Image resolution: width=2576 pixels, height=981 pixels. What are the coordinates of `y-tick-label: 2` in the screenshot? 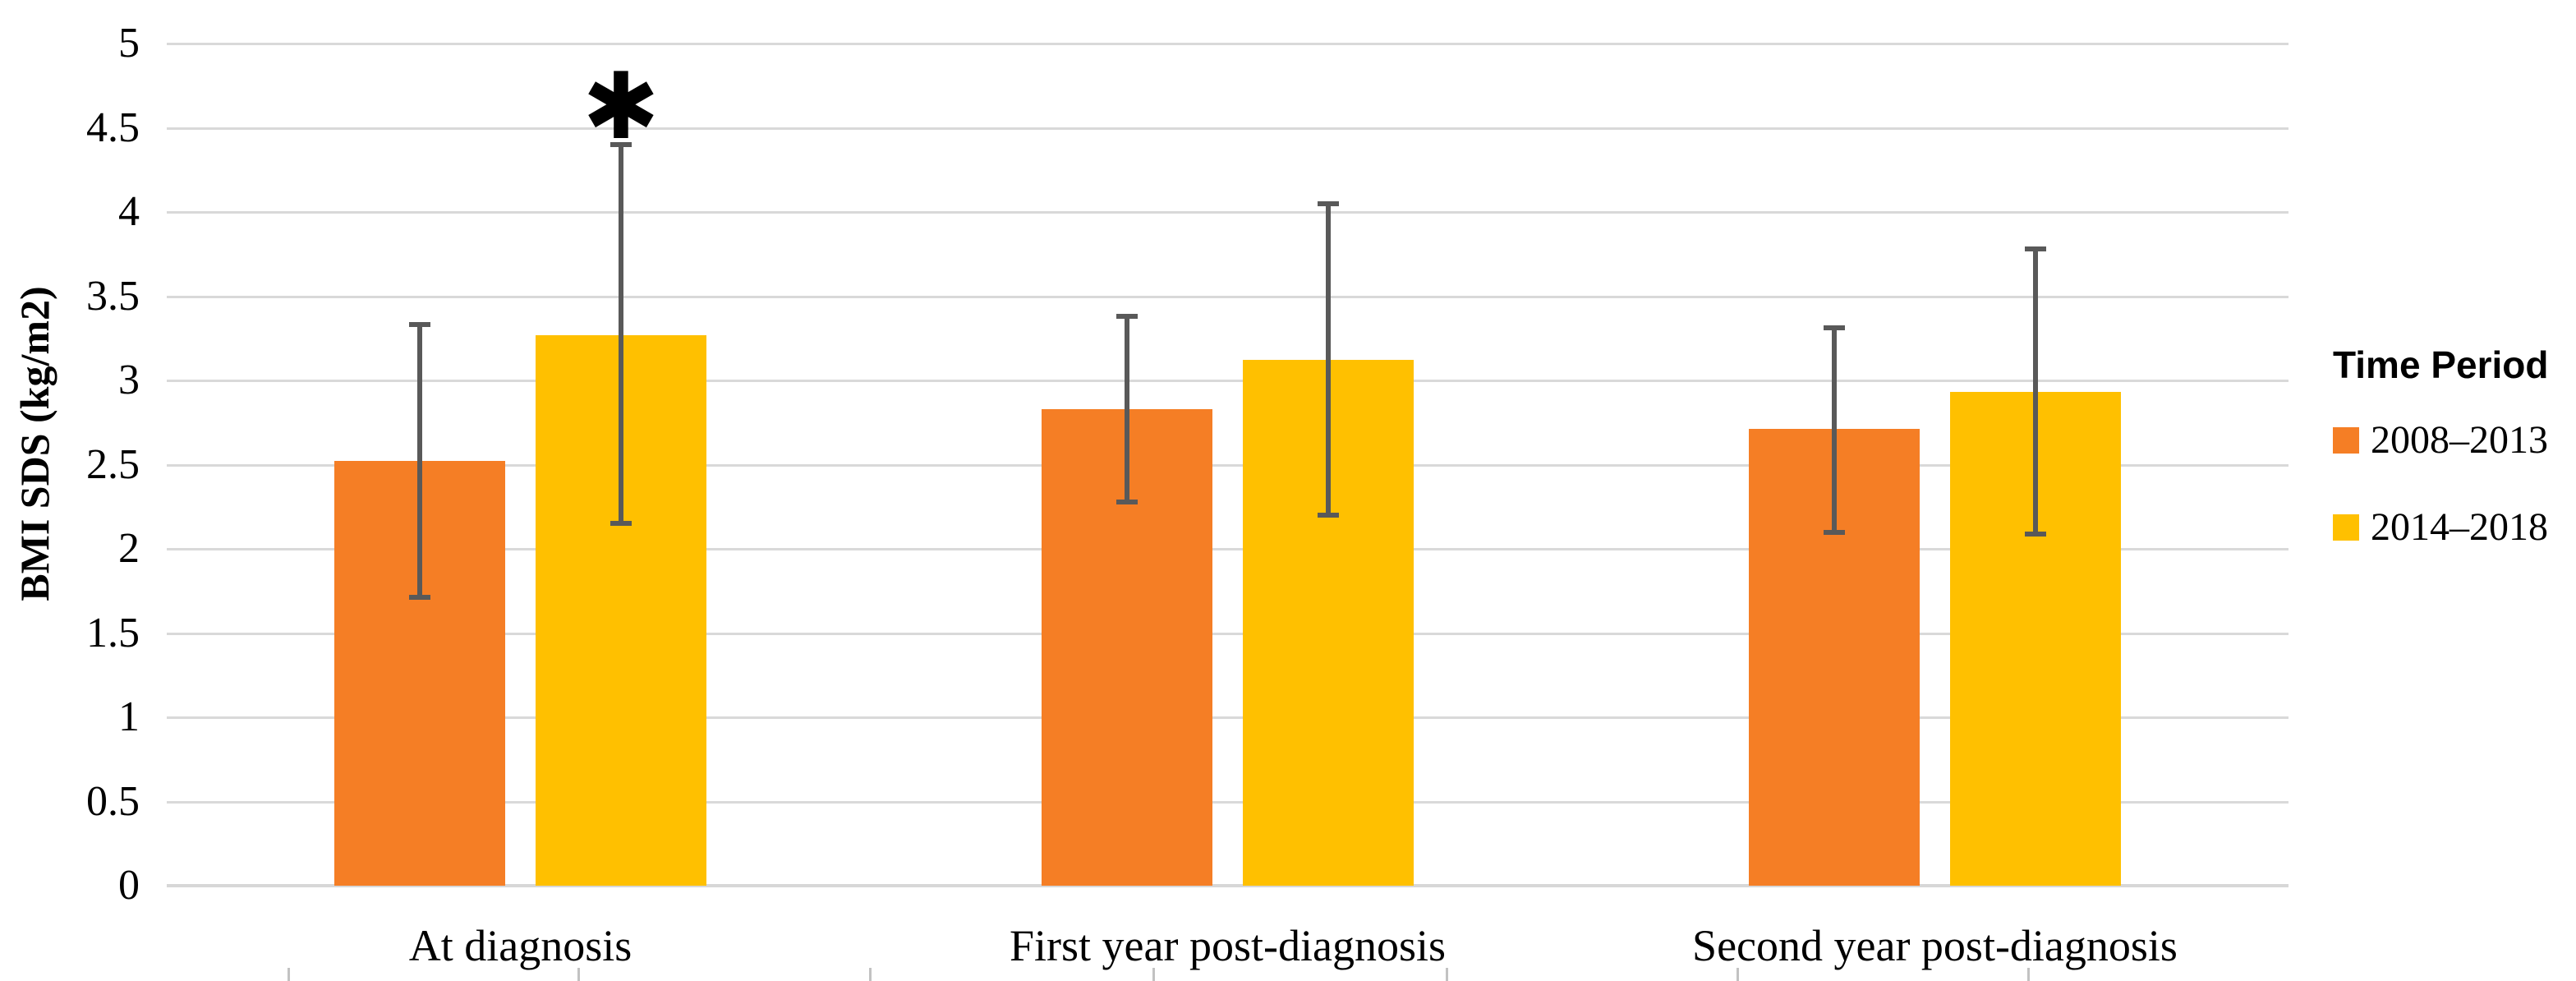 It's located at (129, 548).